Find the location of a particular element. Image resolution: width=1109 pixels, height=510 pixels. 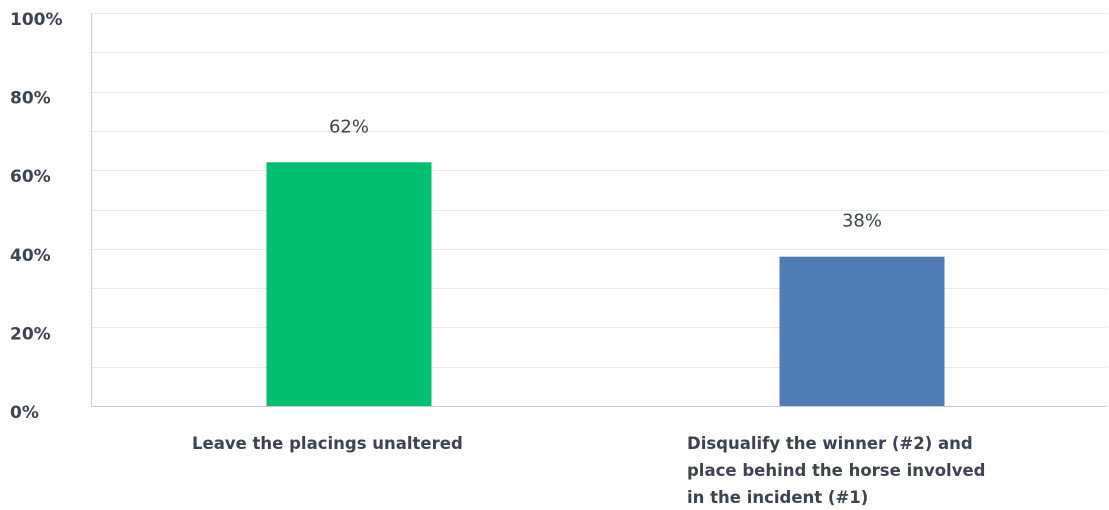

category-label-line: place behind the horse involved is located at coordinates (836, 470).